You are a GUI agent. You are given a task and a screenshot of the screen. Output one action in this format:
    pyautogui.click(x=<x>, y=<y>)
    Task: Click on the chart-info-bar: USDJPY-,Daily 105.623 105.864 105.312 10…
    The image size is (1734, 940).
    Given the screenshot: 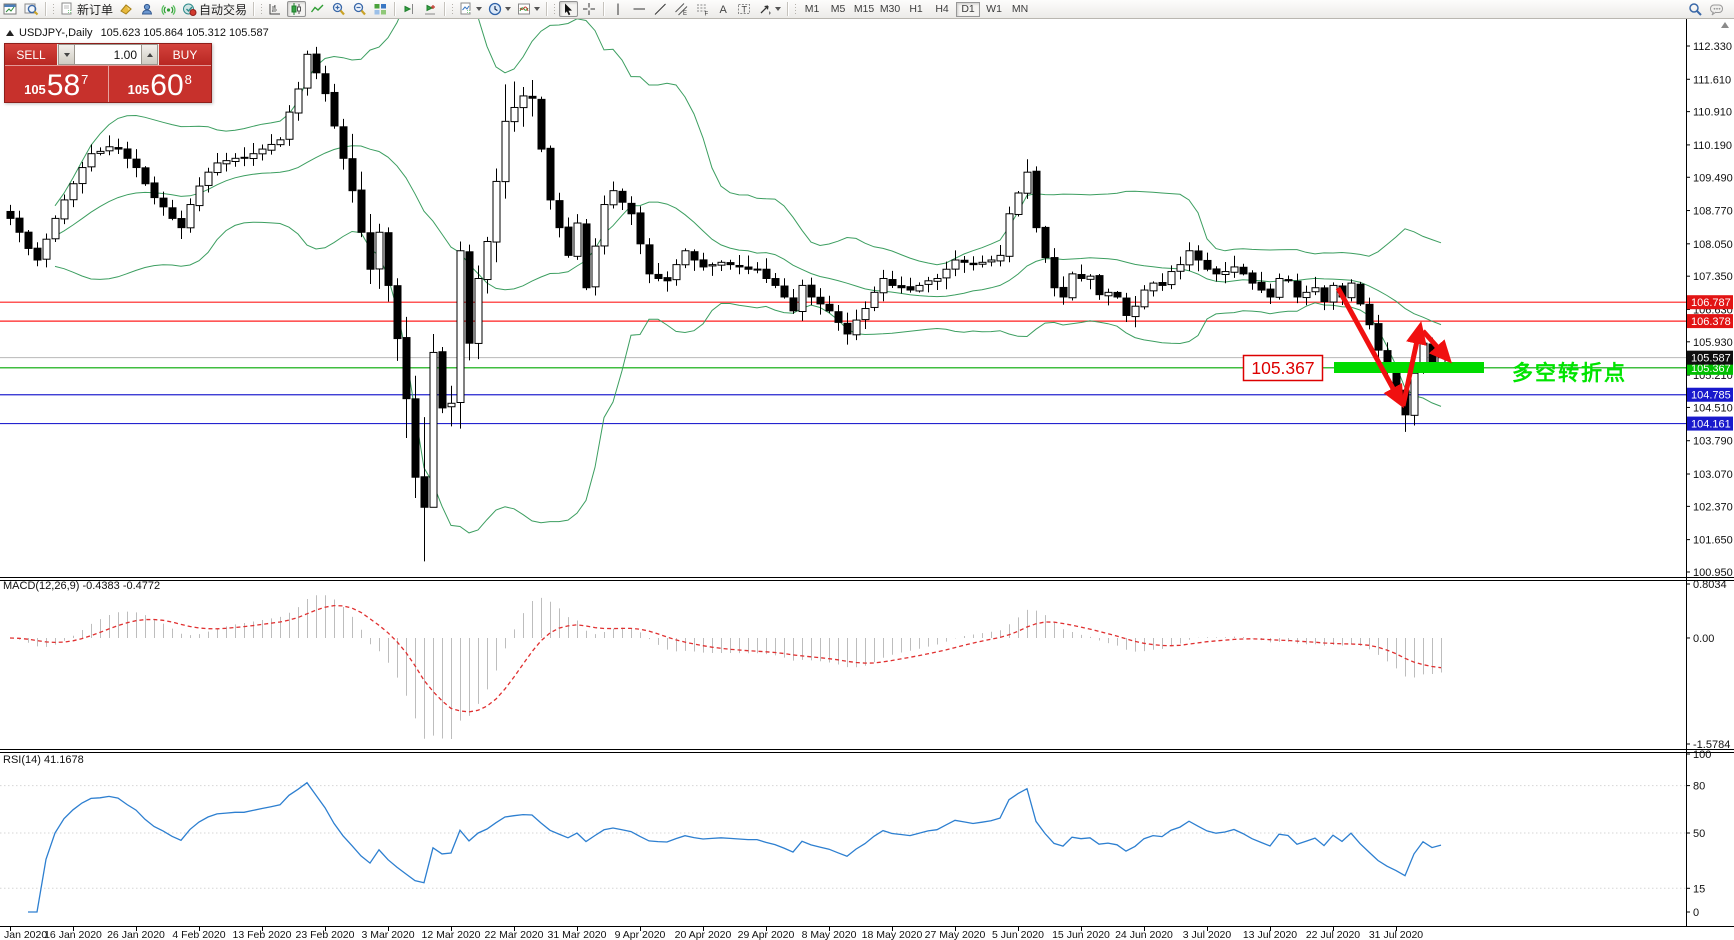 What is the action you would take?
    pyautogui.click(x=137, y=33)
    